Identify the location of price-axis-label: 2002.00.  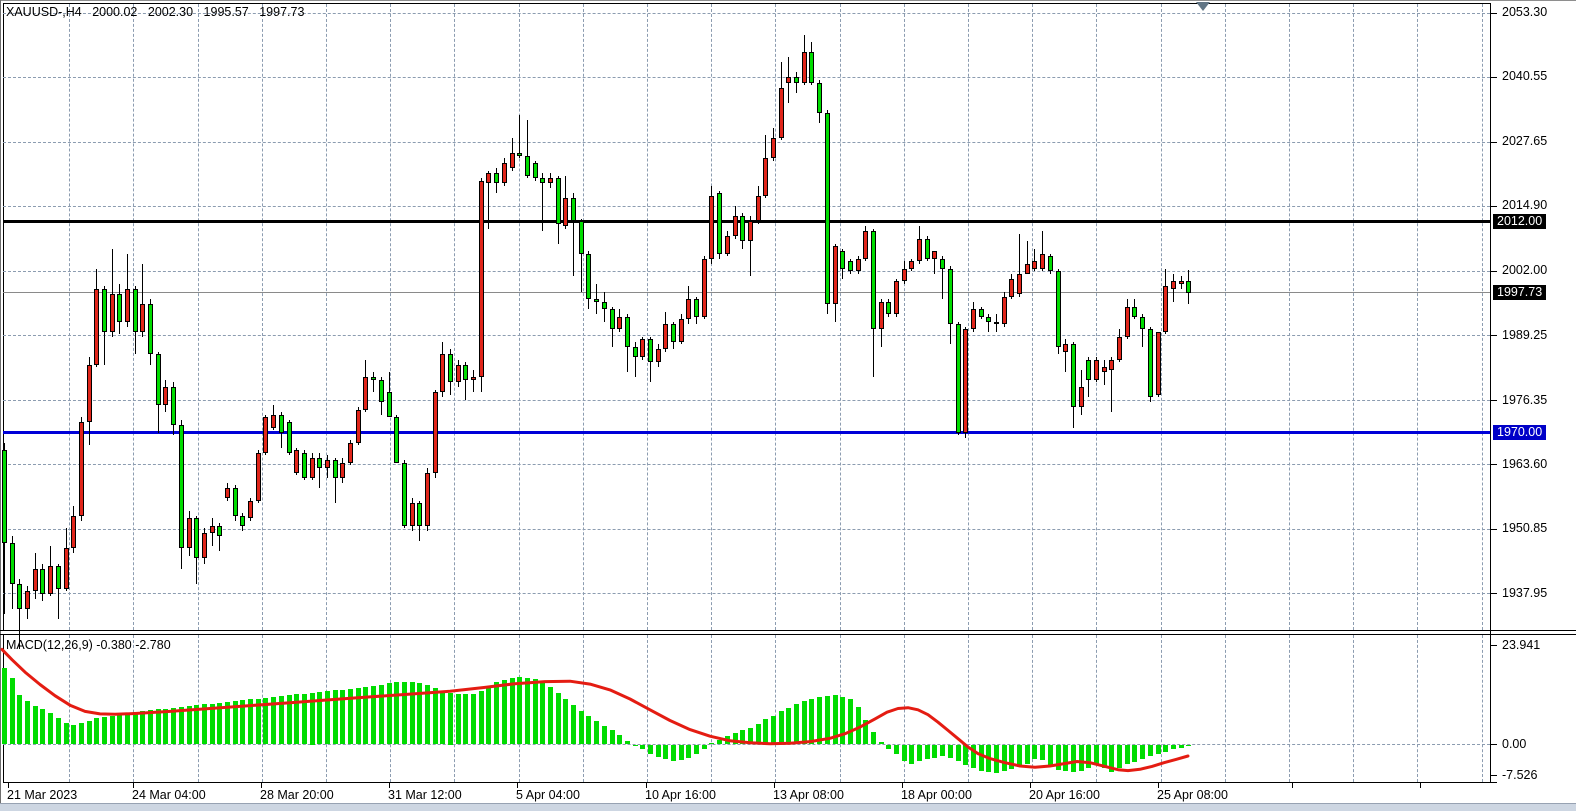
(1525, 270).